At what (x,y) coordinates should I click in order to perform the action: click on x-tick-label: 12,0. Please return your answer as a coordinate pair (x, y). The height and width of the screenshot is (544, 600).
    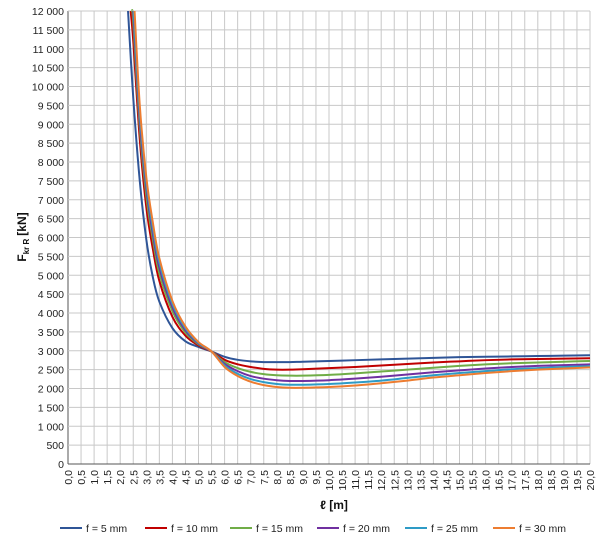
    Looking at the image, I should click on (382, 480).